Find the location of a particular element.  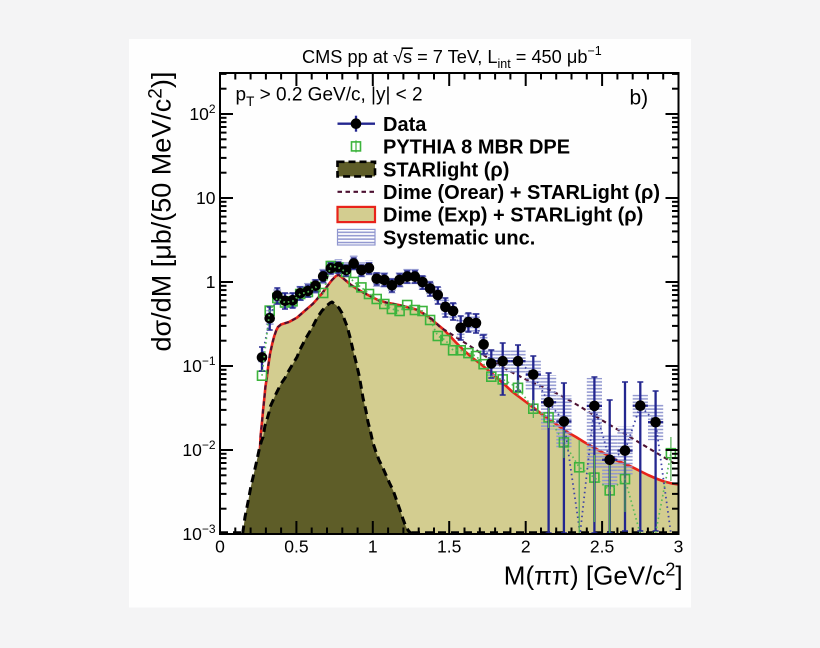

svg-text: dσ/dM [μb/(50 MeV/c2)] is located at coordinates (161, 212).